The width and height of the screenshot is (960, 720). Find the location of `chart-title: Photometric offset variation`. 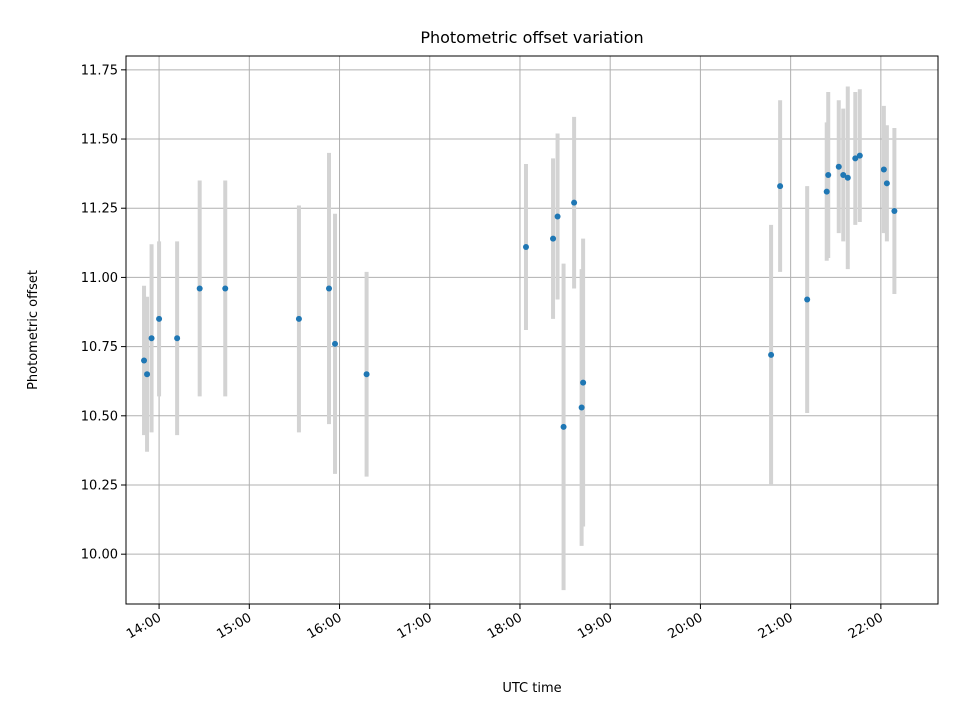

chart-title: Photometric offset variation is located at coordinates (531, 37).